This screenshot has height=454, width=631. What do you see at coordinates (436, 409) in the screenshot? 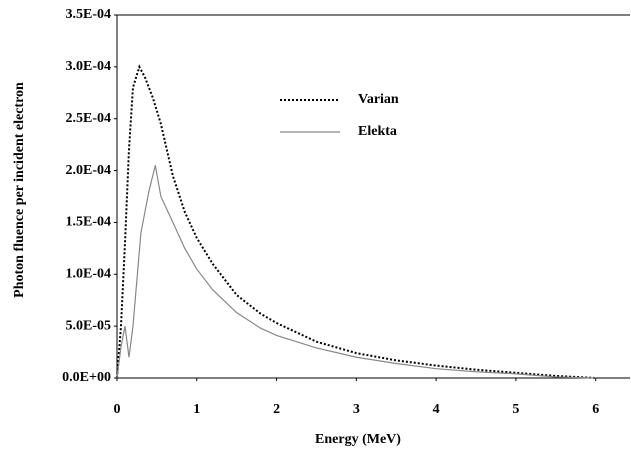
I see `x-tick-label: 4` at bounding box center [436, 409].